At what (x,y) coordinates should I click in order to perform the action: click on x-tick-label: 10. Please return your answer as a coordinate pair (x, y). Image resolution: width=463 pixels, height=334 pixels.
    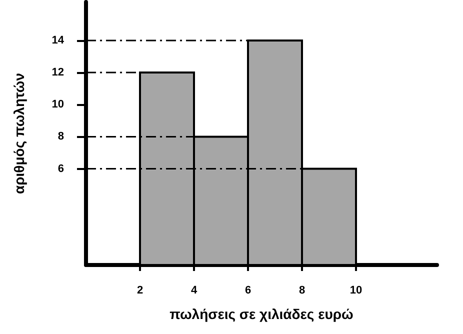
    Looking at the image, I should click on (356, 290).